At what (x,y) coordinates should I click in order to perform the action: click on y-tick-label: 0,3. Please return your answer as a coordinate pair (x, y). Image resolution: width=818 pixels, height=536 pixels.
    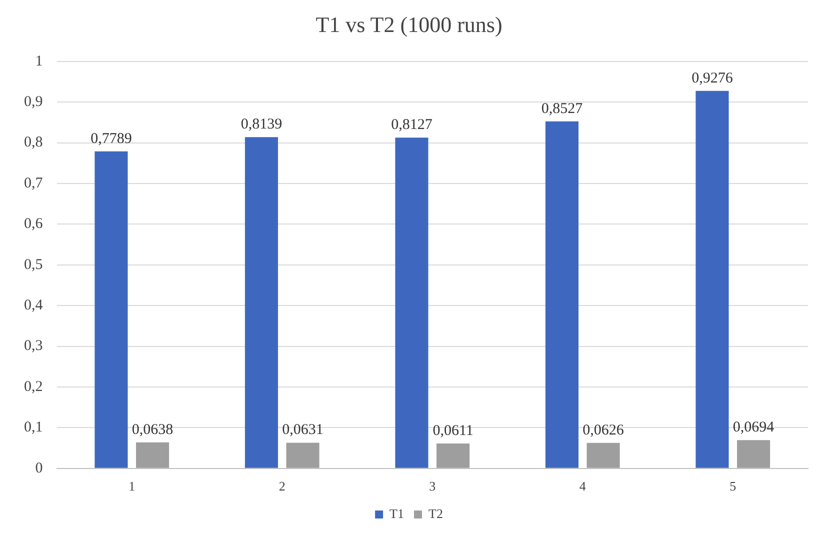
    Looking at the image, I should click on (33, 346).